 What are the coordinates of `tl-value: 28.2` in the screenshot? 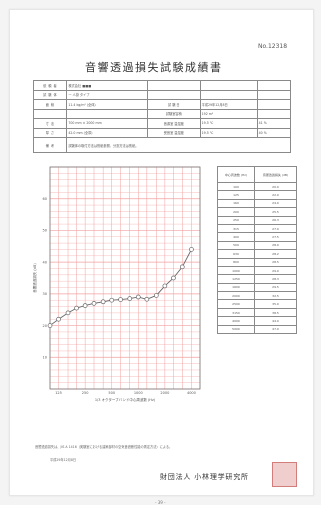 It's located at (275, 254).